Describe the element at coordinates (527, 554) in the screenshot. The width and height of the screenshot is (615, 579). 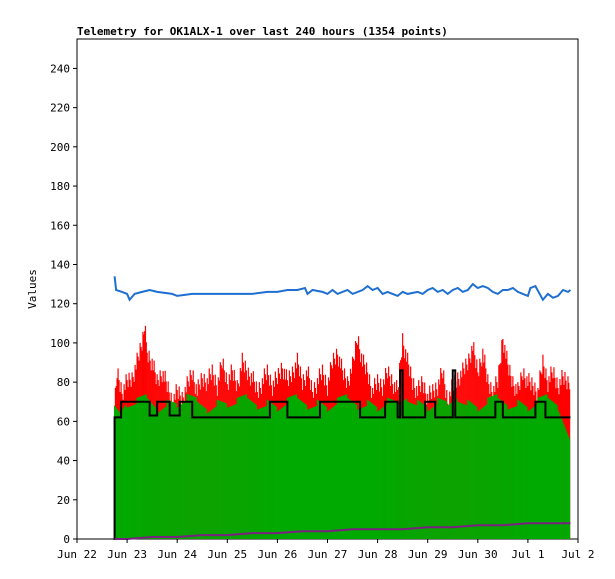
I see `x-tick-label: Jul 1` at that location.